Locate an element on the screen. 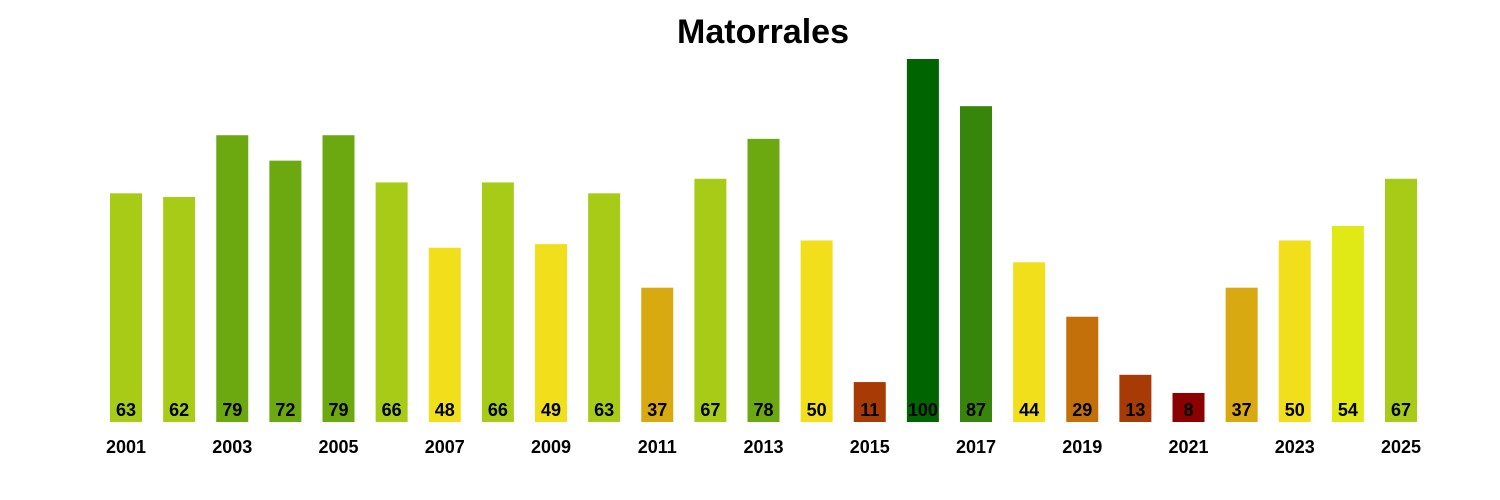 The height and width of the screenshot is (500, 1500). bar-2006 is located at coordinates (391, 302).